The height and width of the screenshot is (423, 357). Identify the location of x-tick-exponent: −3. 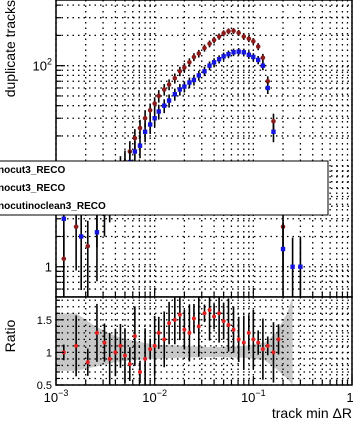
(63, 393).